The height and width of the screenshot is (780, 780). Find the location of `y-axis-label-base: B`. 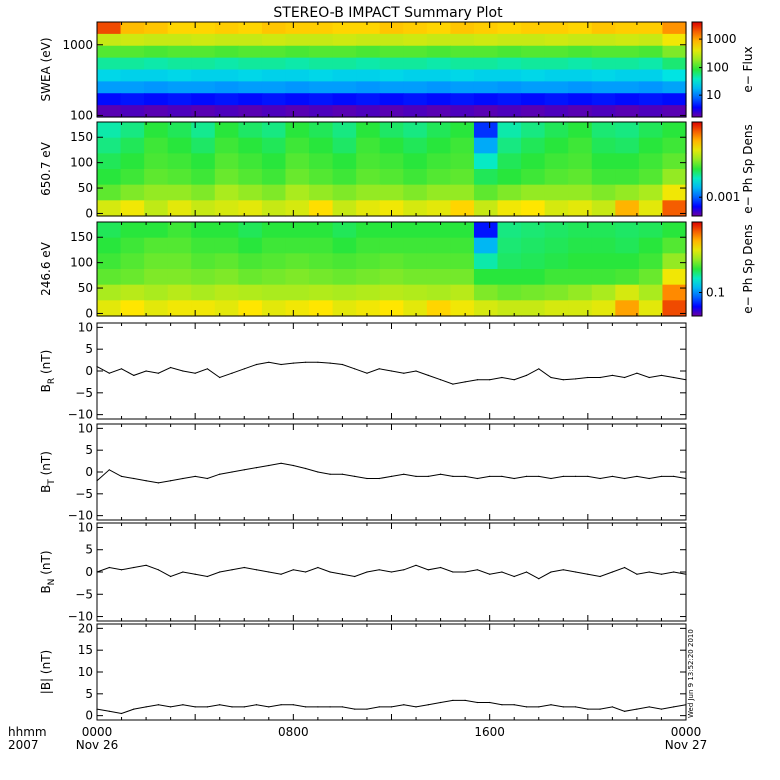

y-axis-label-base: B is located at coordinates (46, 388).